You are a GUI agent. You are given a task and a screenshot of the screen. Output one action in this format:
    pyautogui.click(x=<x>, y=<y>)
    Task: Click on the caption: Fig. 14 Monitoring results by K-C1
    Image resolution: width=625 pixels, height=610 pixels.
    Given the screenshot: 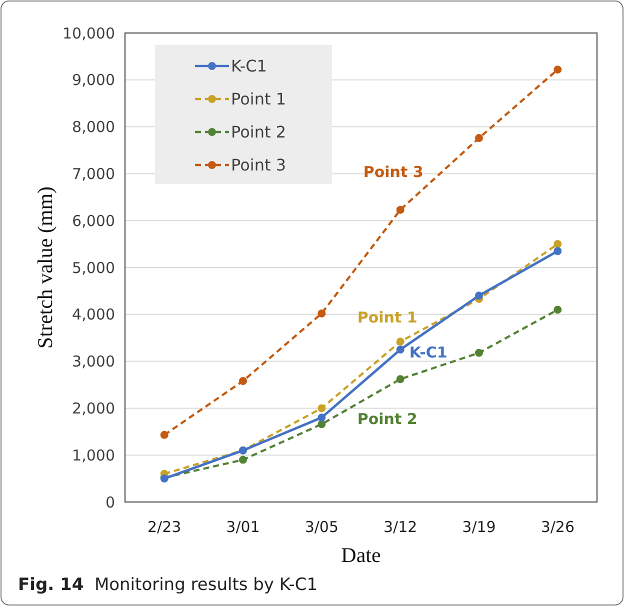 What is the action you would take?
    pyautogui.click(x=168, y=585)
    